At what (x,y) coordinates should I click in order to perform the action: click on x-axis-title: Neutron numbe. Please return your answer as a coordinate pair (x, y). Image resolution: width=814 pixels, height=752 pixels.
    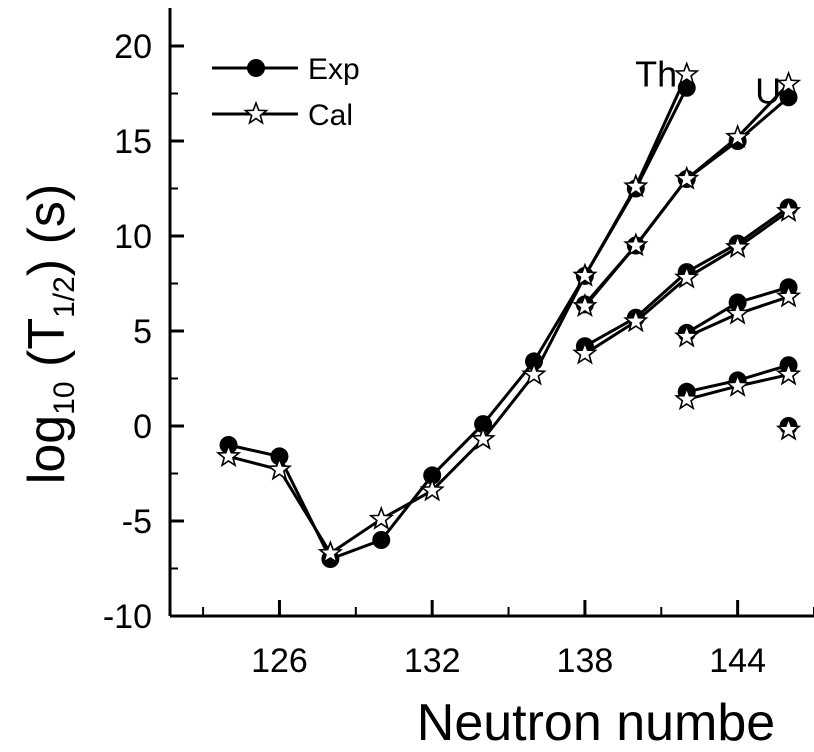
    Looking at the image, I should click on (596, 723).